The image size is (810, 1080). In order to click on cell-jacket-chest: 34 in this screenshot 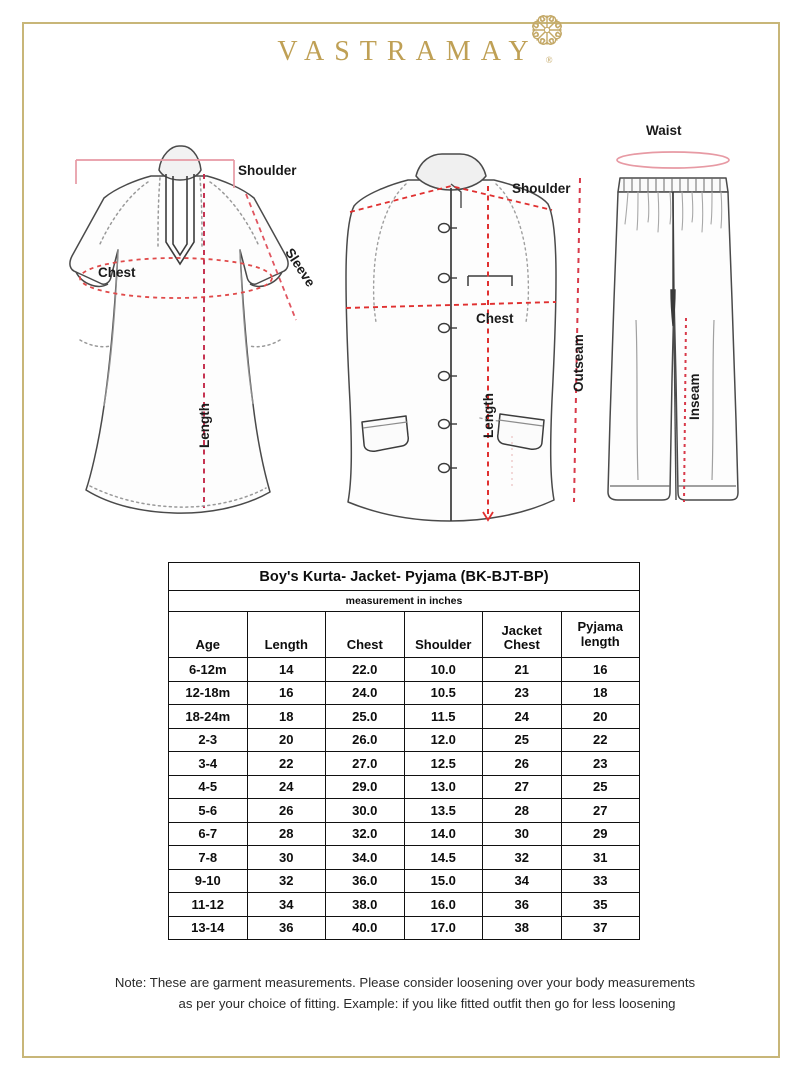, I will do `click(522, 880)`.